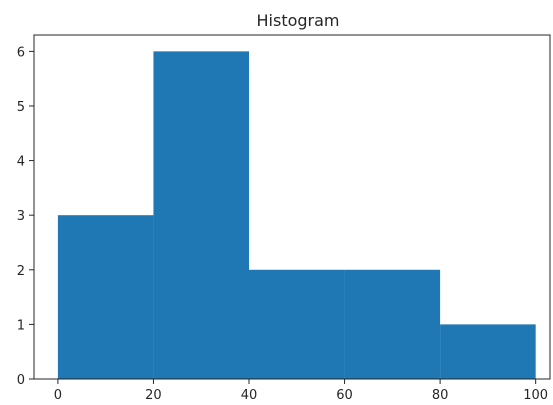 This screenshot has height=405, width=553. What do you see at coordinates (21, 162) in the screenshot?
I see `y-tick-label: 4` at bounding box center [21, 162].